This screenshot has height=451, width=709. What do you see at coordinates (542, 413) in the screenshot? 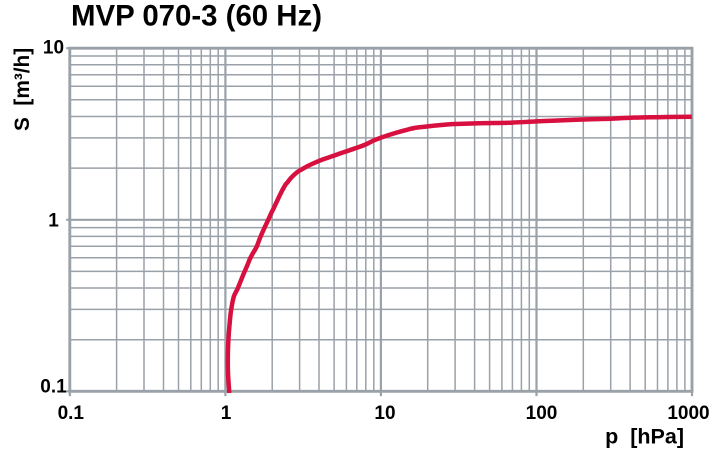
I see `svg-text: 100` at bounding box center [542, 413].